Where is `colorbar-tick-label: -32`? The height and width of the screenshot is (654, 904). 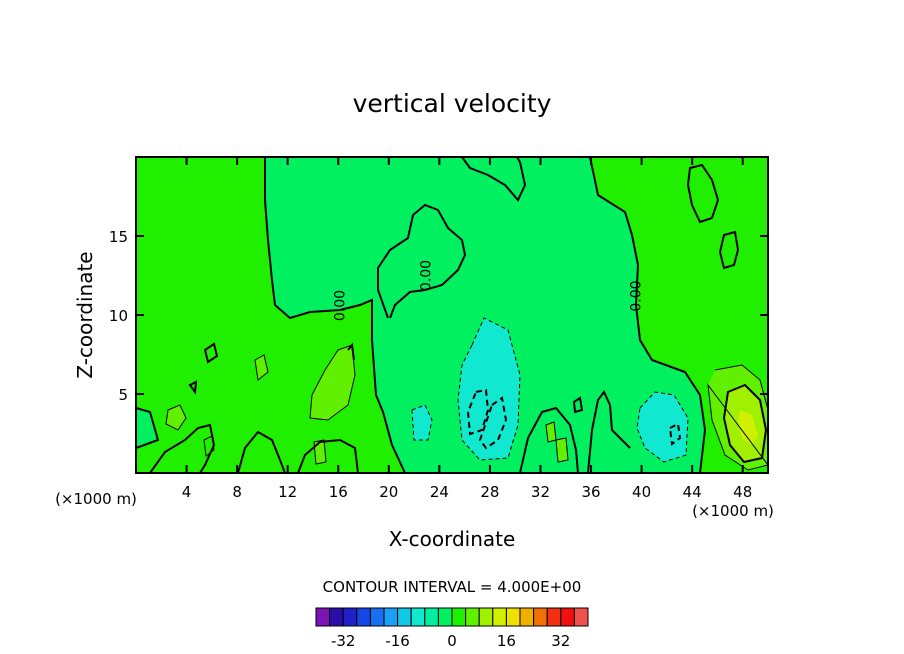
colorbar-tick-label: -32 is located at coordinates (343, 641).